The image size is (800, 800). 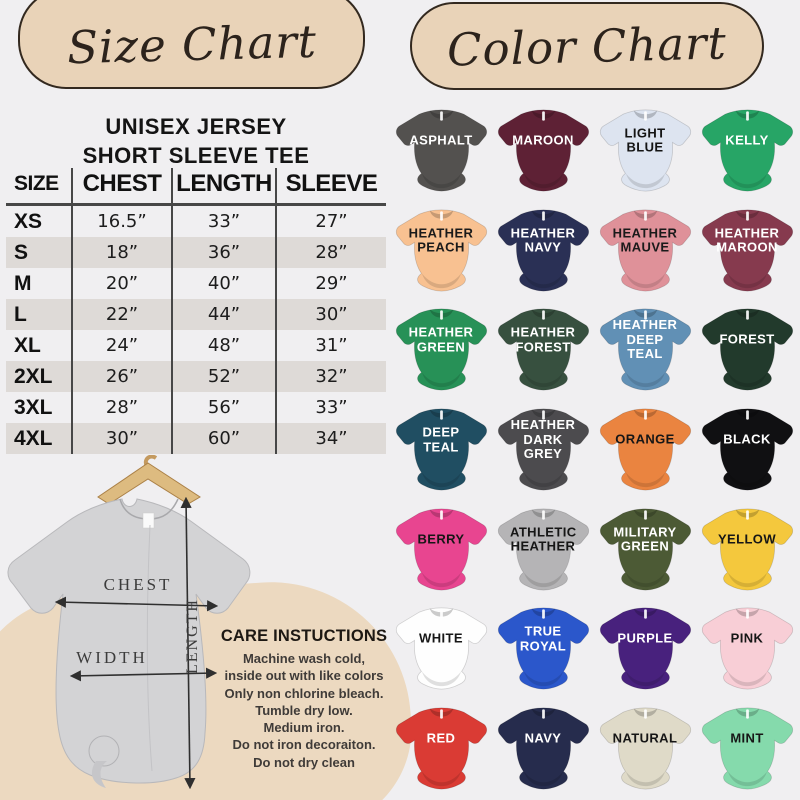 I want to click on size-table-row: 2XL 26” 52” 32”, so click(x=196, y=376).